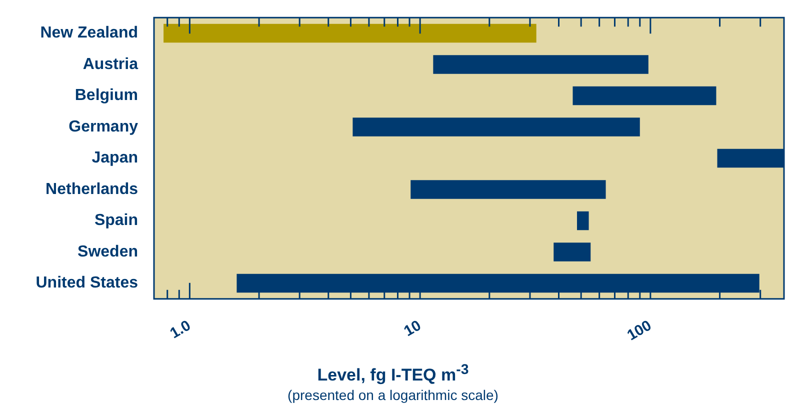 The image size is (786, 410). What do you see at coordinates (92, 189) in the screenshot?
I see `y-tick-label: Netherlands` at bounding box center [92, 189].